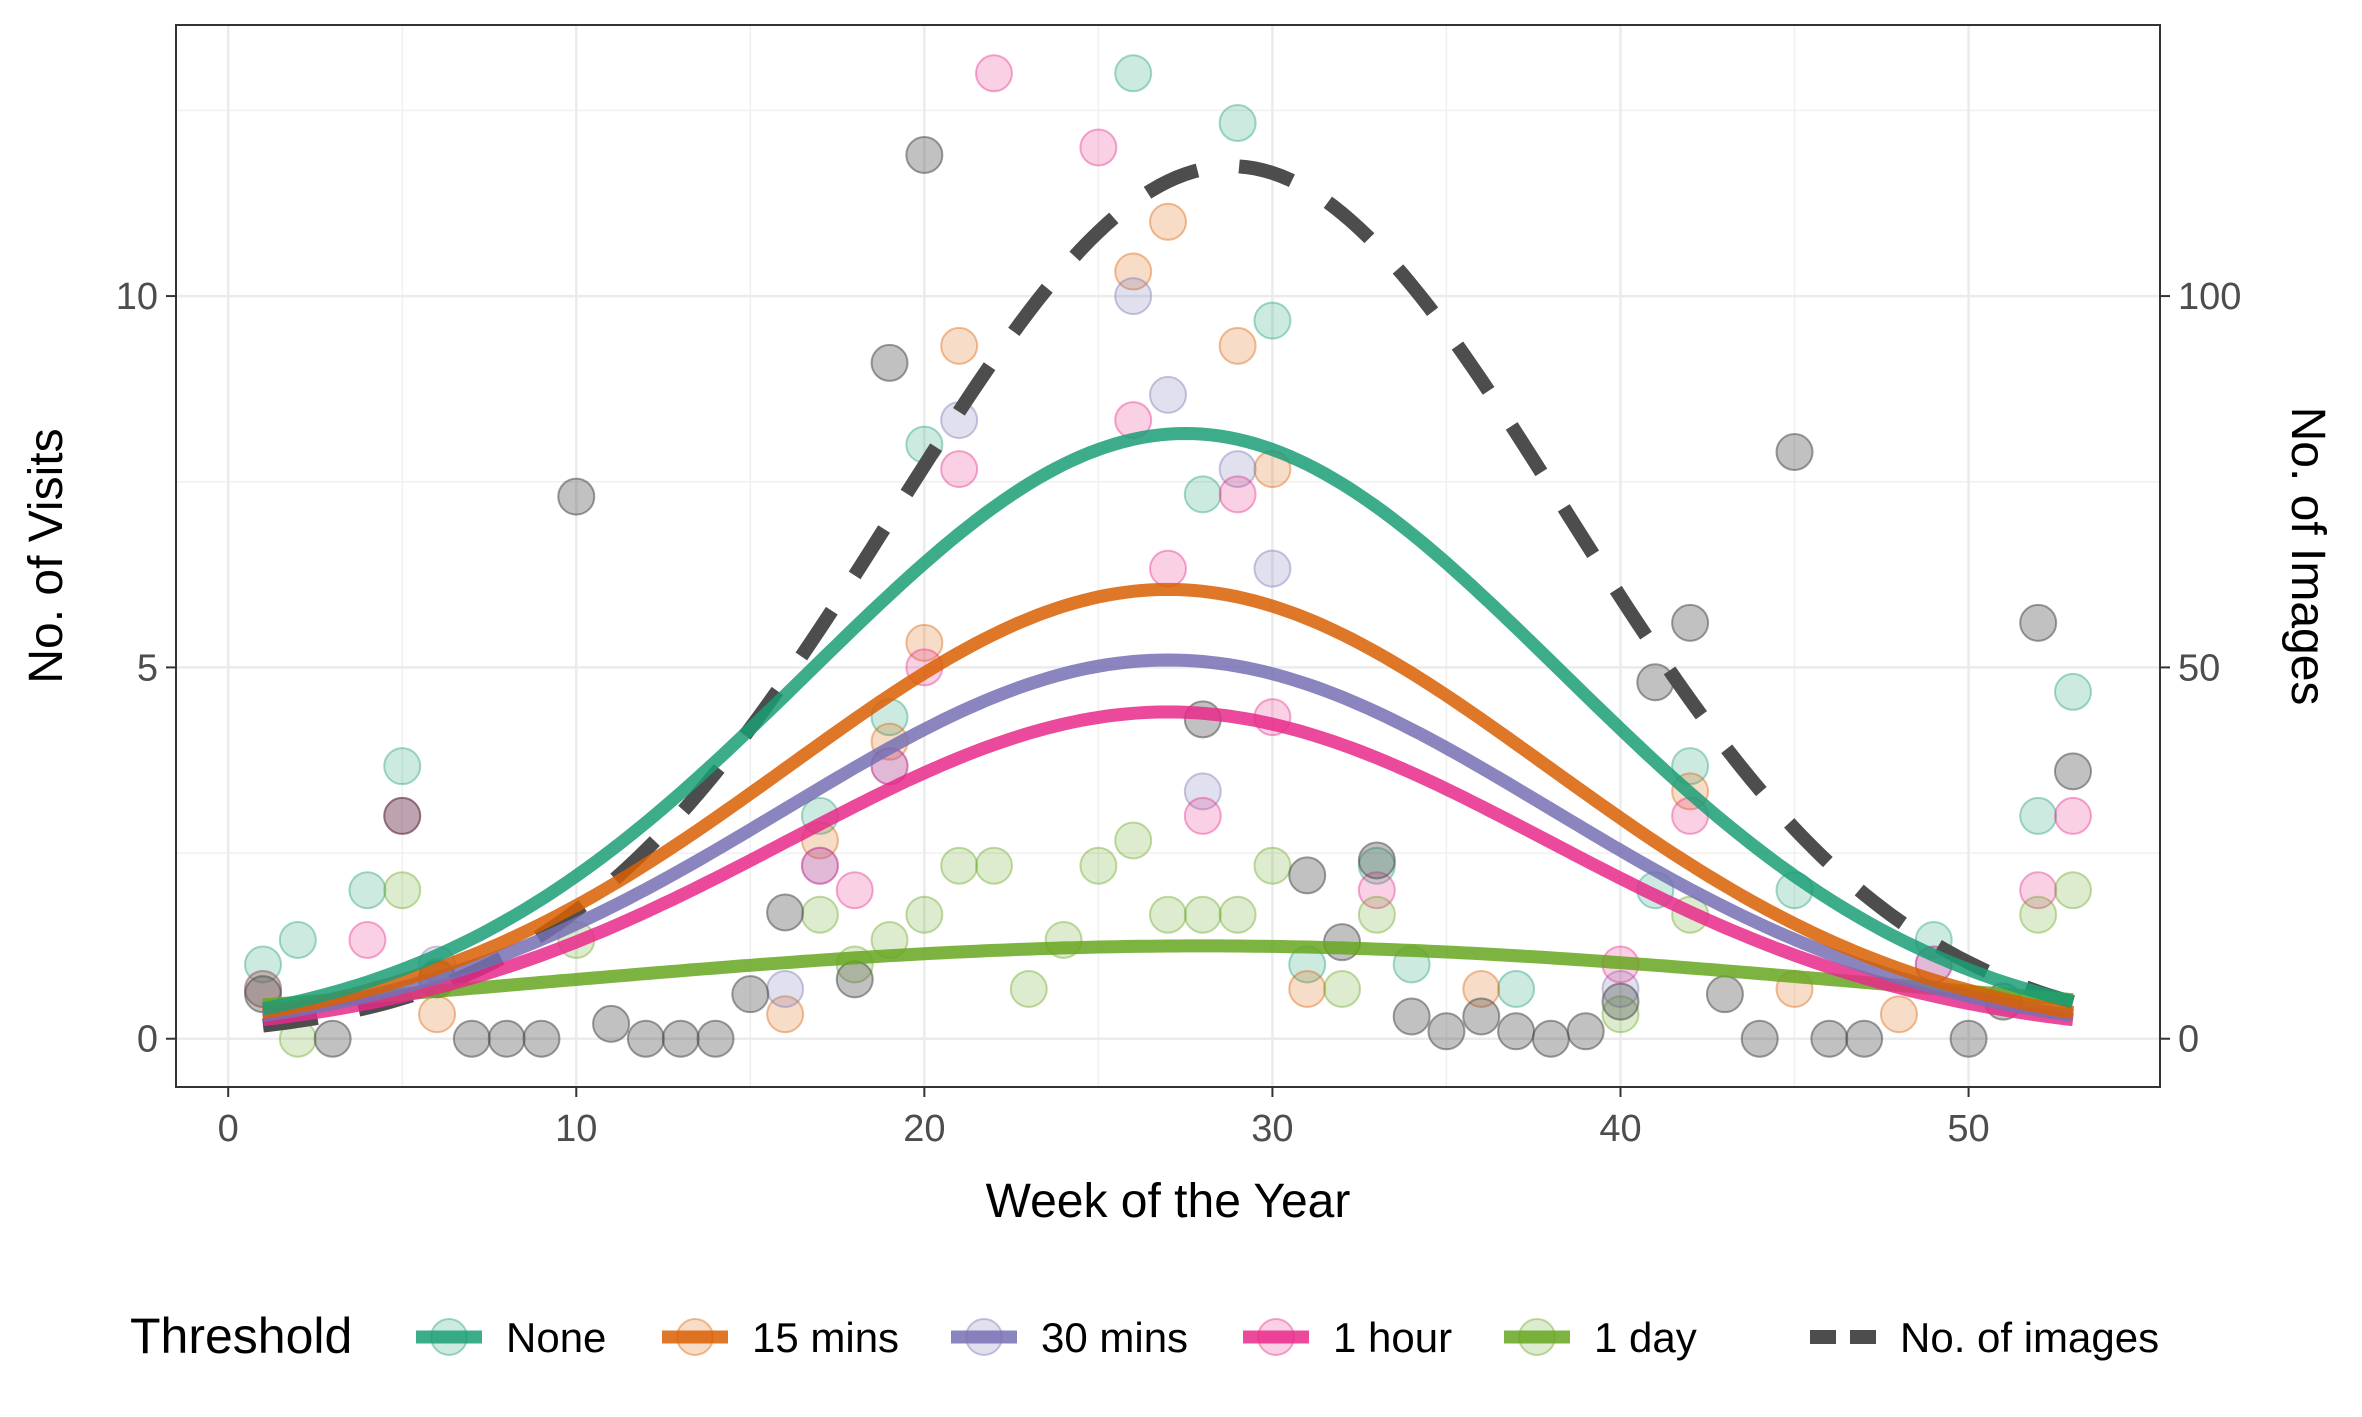  What do you see at coordinates (924, 1129) in the screenshot?
I see `x-tick-label: 20` at bounding box center [924, 1129].